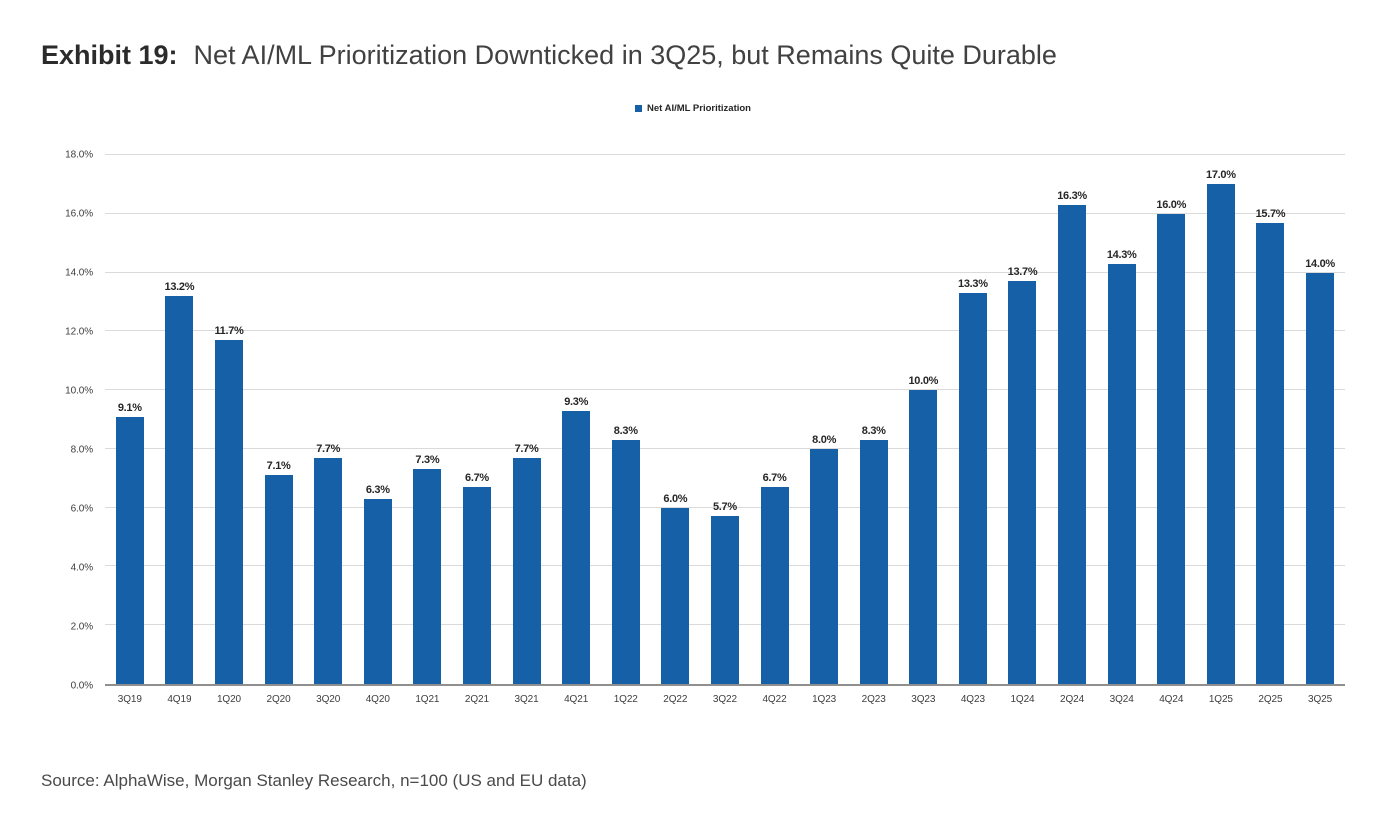  What do you see at coordinates (328, 419) in the screenshot?
I see `bar-slot: 7.7%` at bounding box center [328, 419].